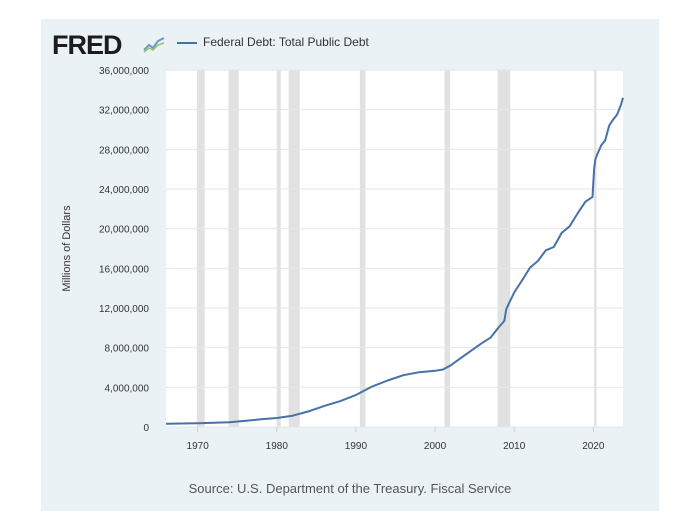  What do you see at coordinates (286, 42) in the screenshot?
I see `legend-label: Federal Debt: Total Public Debt` at bounding box center [286, 42].